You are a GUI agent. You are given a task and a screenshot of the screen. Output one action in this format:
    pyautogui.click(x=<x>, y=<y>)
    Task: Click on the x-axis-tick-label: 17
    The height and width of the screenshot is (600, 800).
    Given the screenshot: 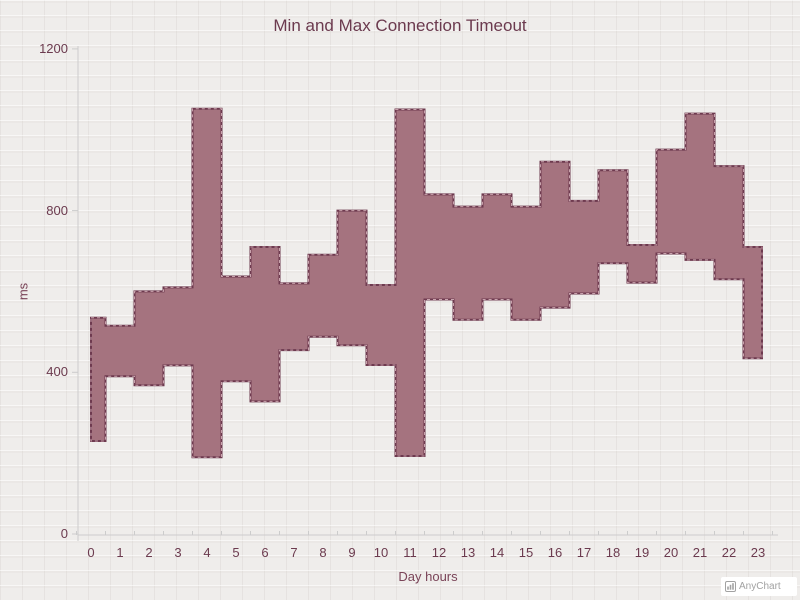 What is the action you would take?
    pyautogui.click(x=584, y=552)
    